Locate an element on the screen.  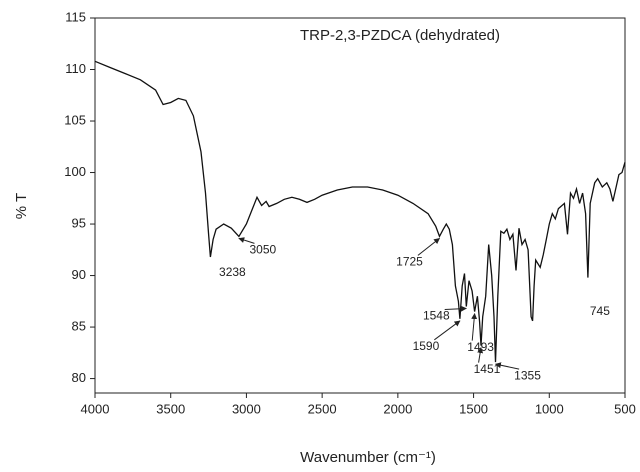
y-tick-label: 80 is located at coordinates (79, 377).